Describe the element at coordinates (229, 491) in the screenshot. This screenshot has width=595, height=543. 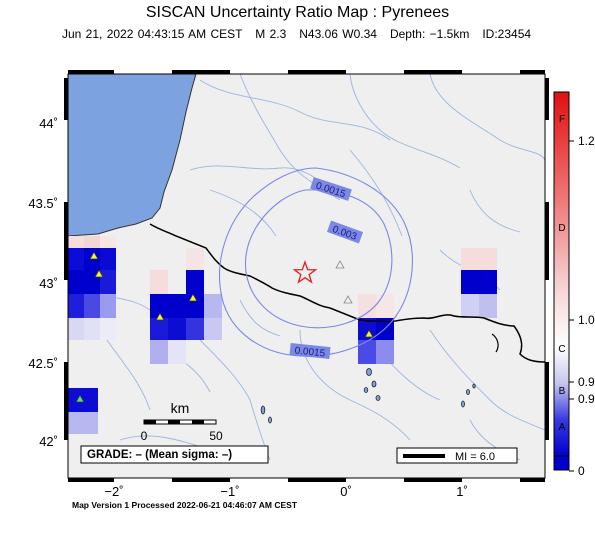
I see `lon-label: −1˚` at that location.